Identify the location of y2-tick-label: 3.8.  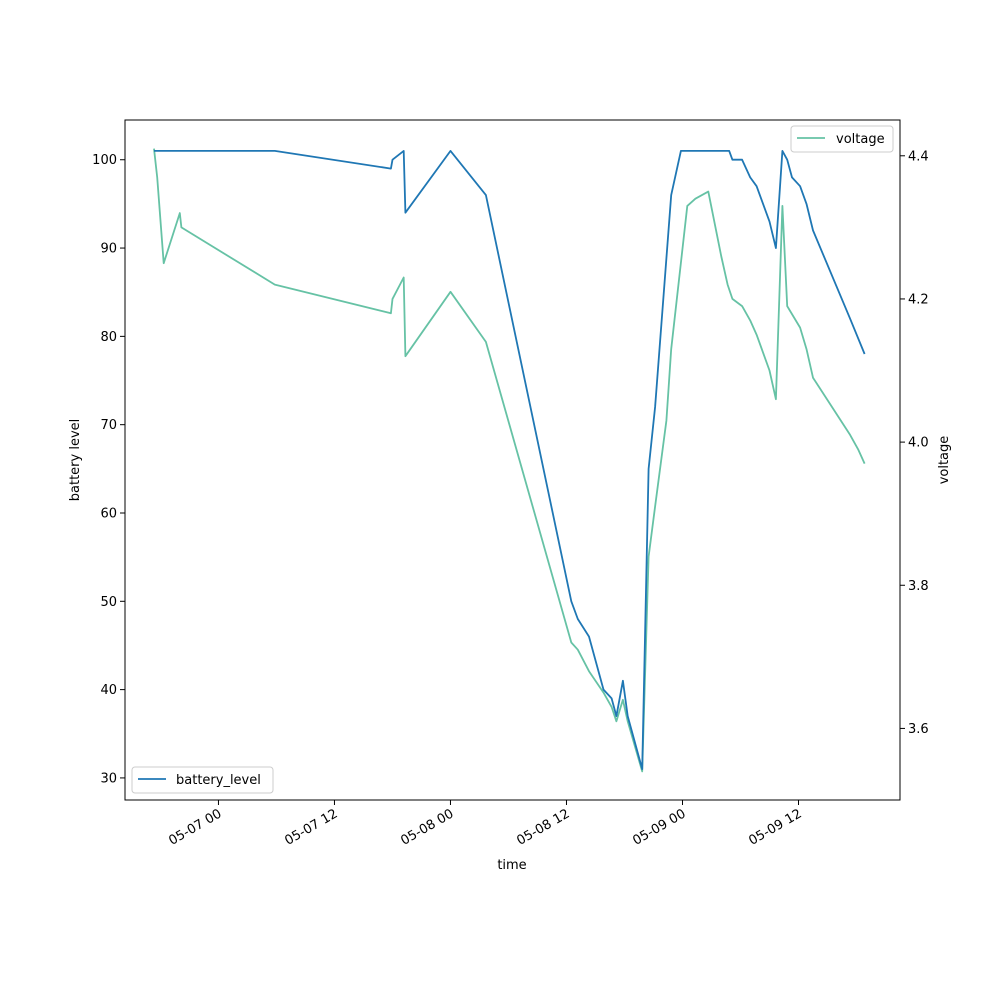
(918, 586).